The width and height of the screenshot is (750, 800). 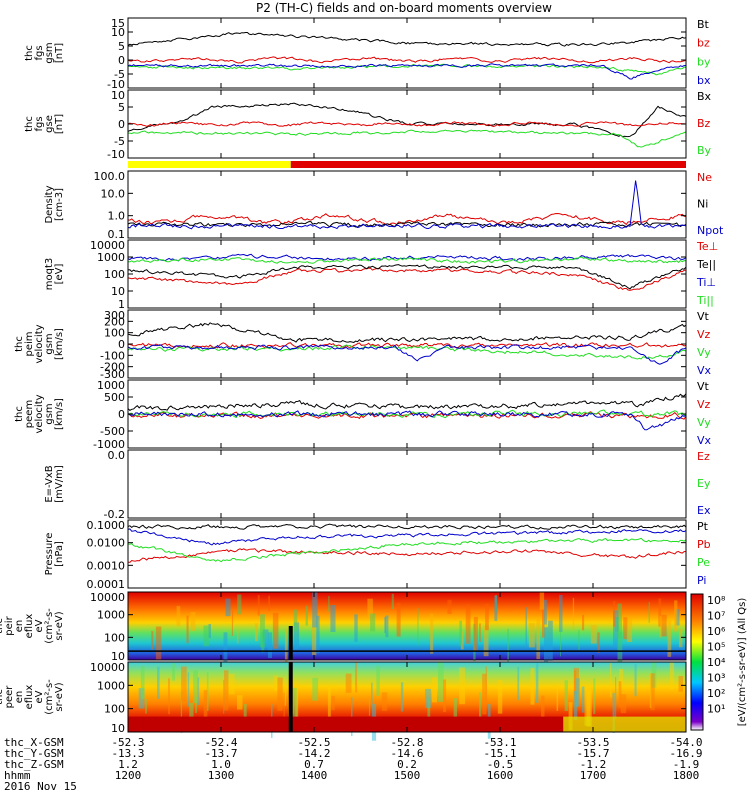 What do you see at coordinates (499, 753) in the screenshot?
I see `footer-value-1-4: -15.1` at bounding box center [499, 753].